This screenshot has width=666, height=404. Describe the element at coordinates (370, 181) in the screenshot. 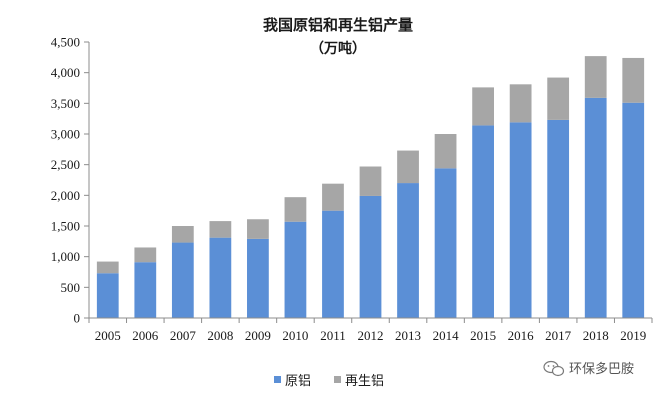

I see `bar-recycled-2012` at that location.